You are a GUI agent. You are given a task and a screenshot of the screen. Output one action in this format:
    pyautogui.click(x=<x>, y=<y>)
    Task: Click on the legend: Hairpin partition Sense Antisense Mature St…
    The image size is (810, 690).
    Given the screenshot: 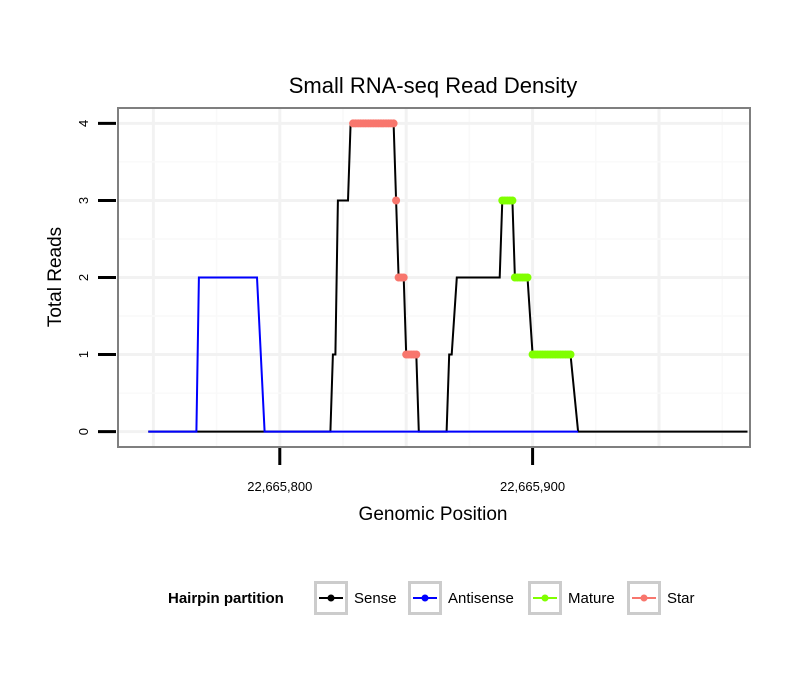 What is the action you would take?
    pyautogui.click(x=431, y=598)
    